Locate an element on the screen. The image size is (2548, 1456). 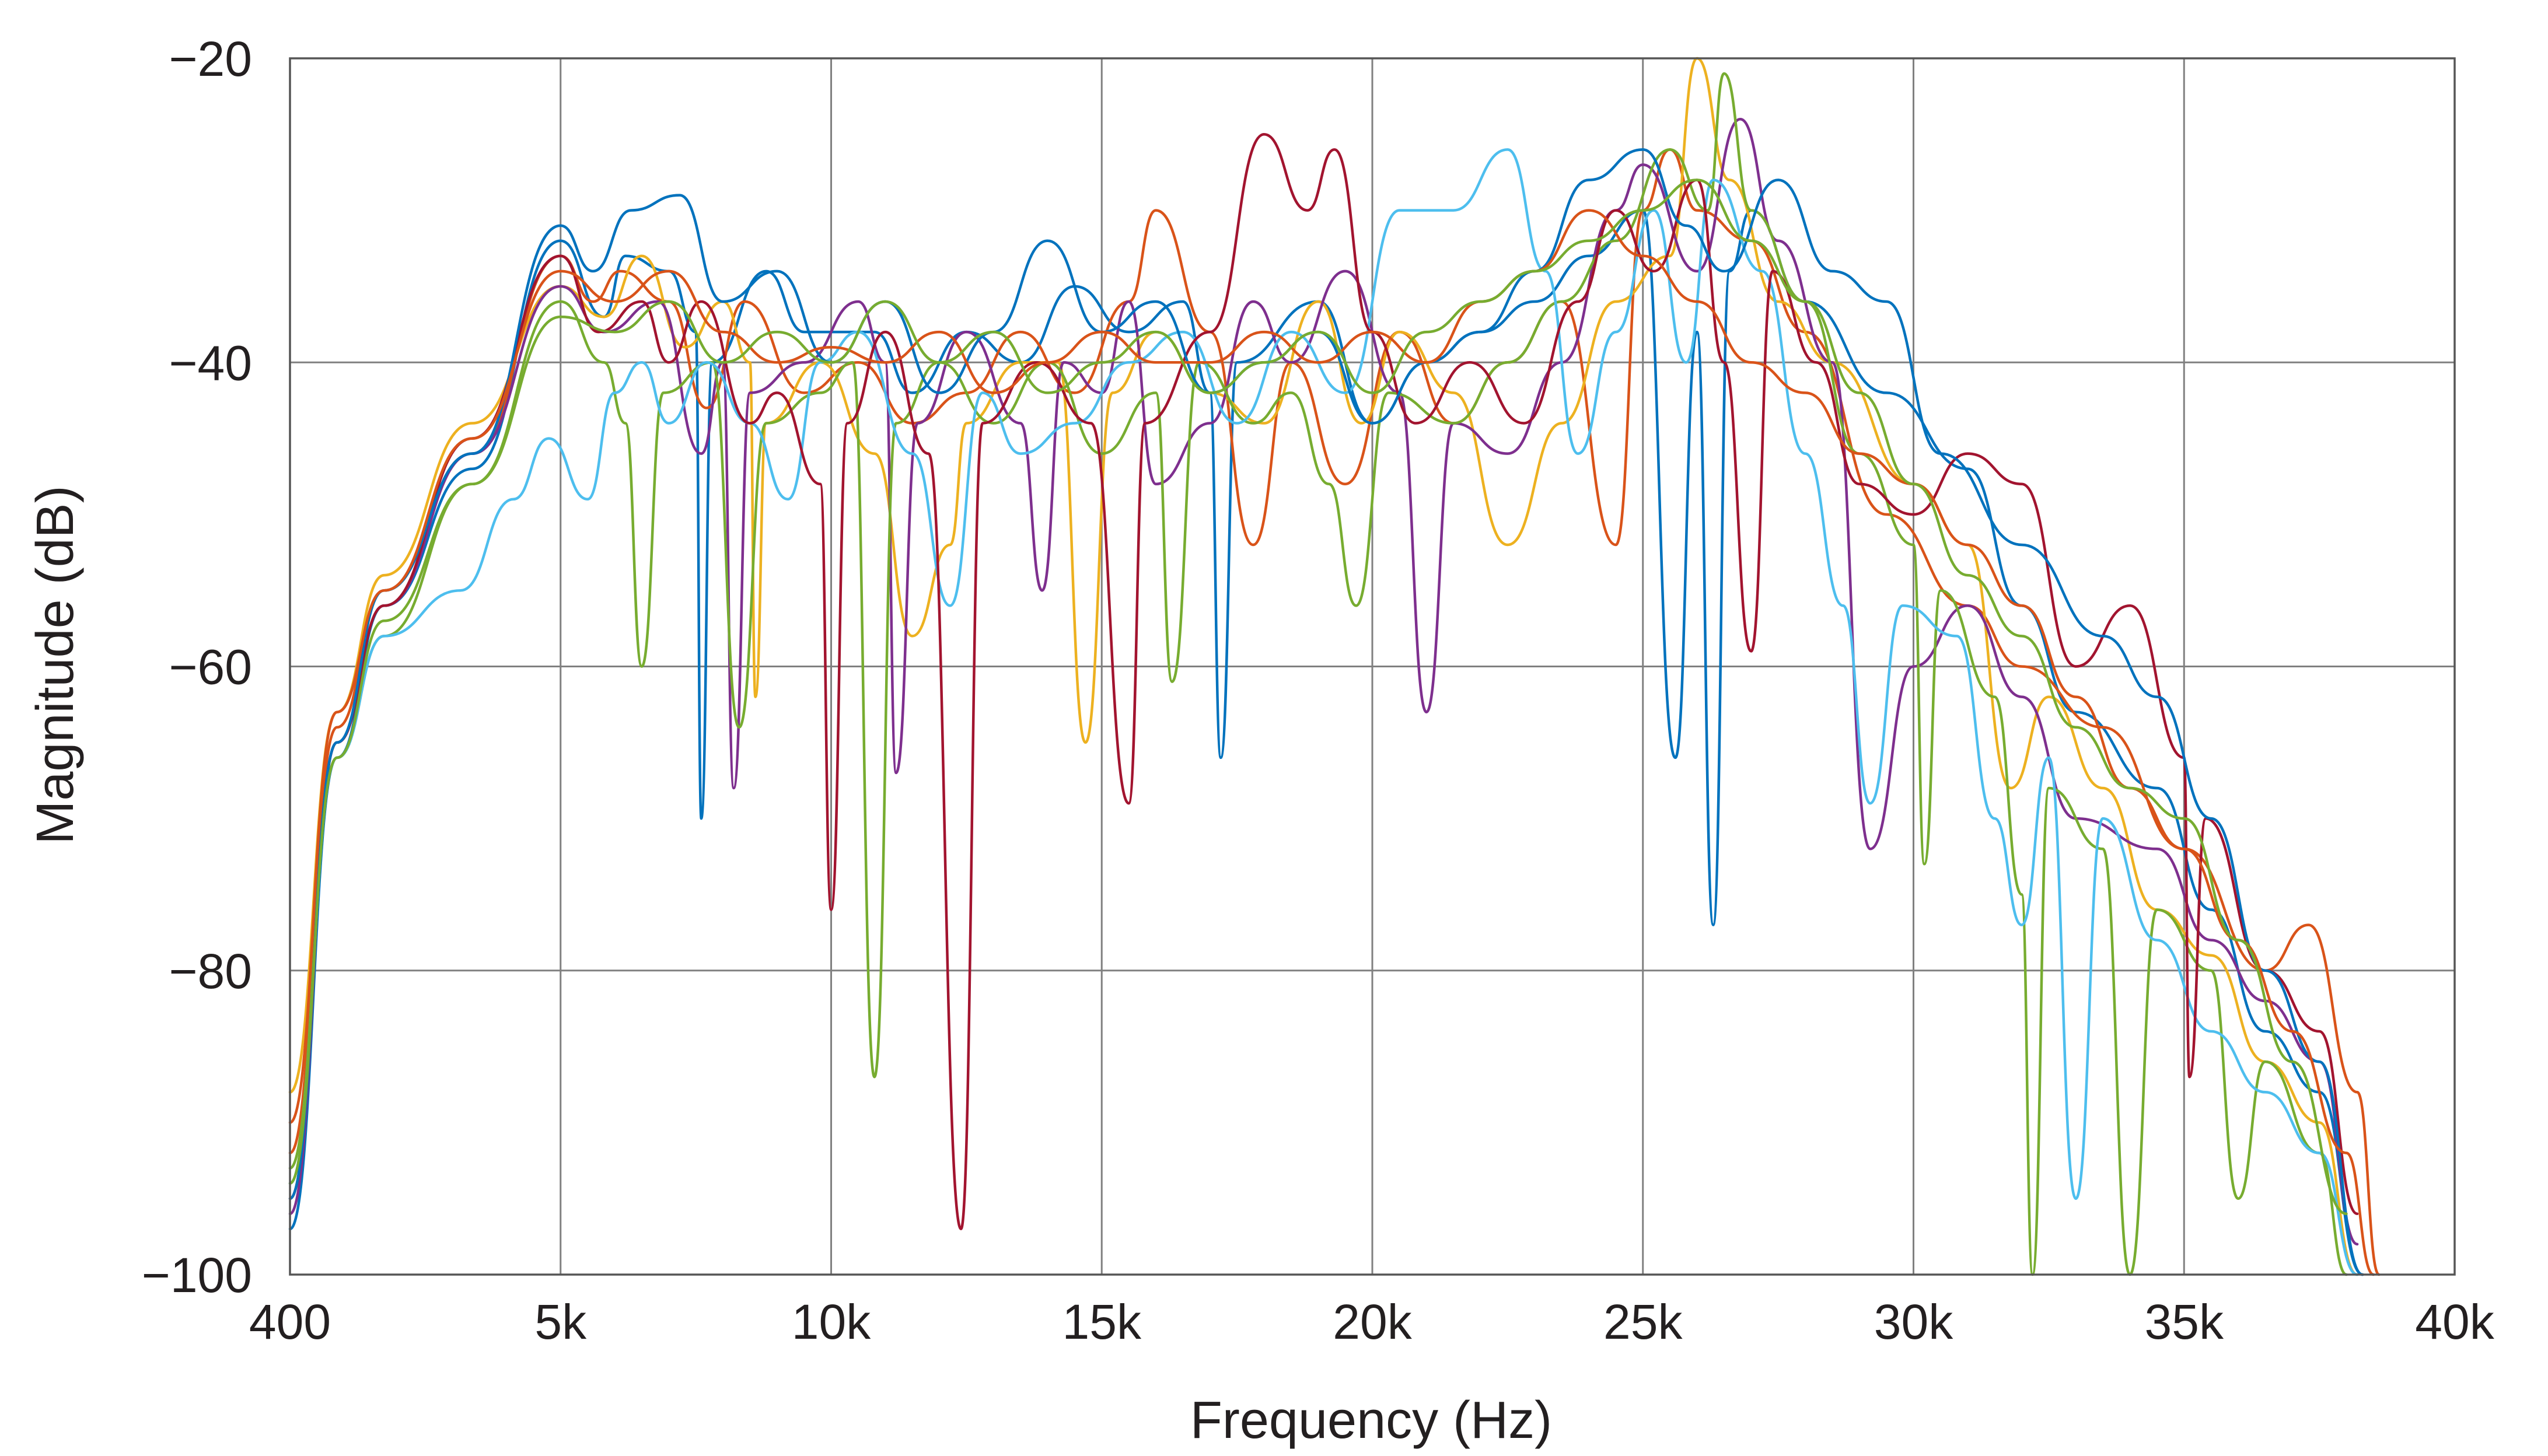
y-tick-label: −20 is located at coordinates (211, 59).